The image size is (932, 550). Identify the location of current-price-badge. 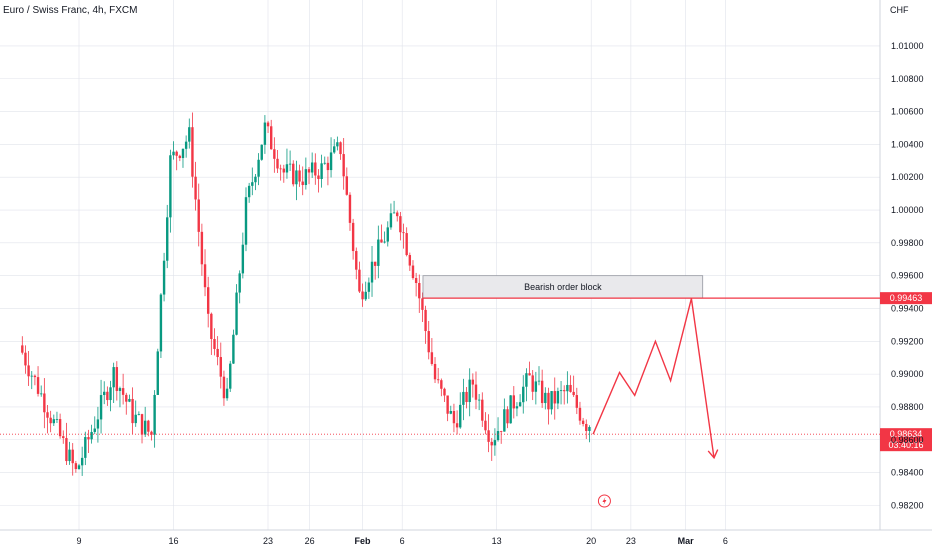
(906, 440).